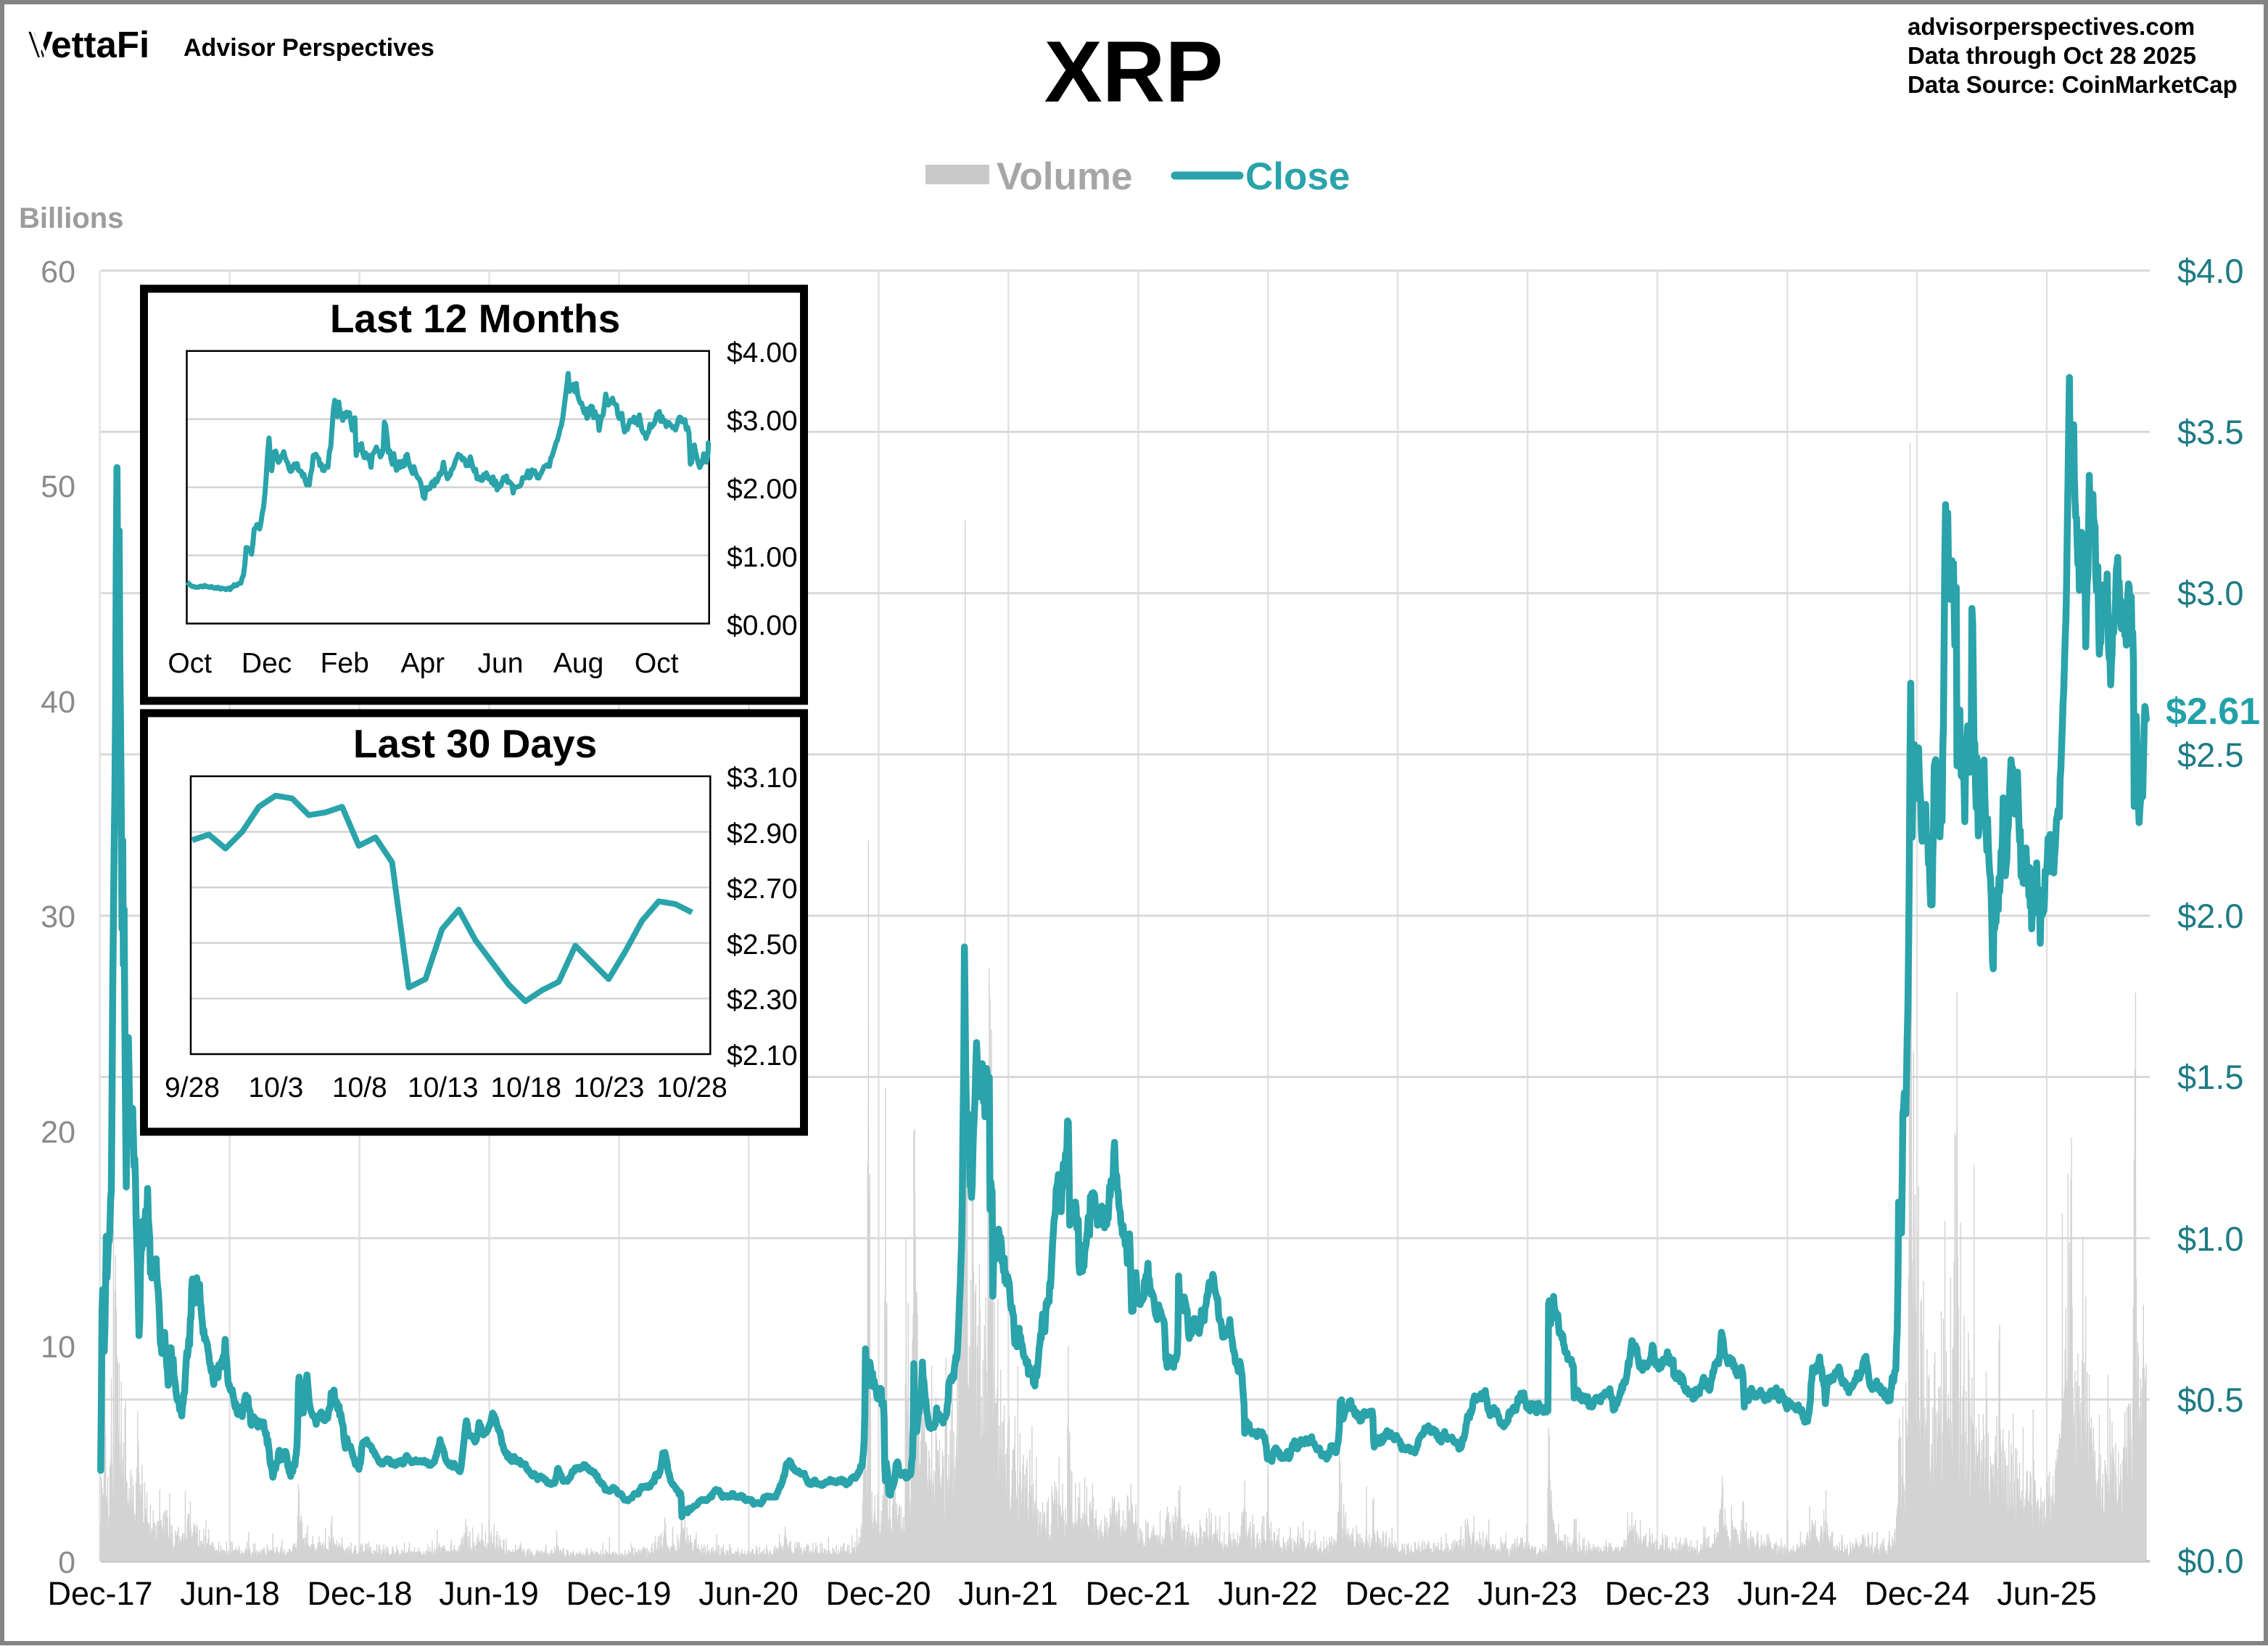 The width and height of the screenshot is (2268, 1649). I want to click on svg-text: Dec-22, so click(1397, 1593).